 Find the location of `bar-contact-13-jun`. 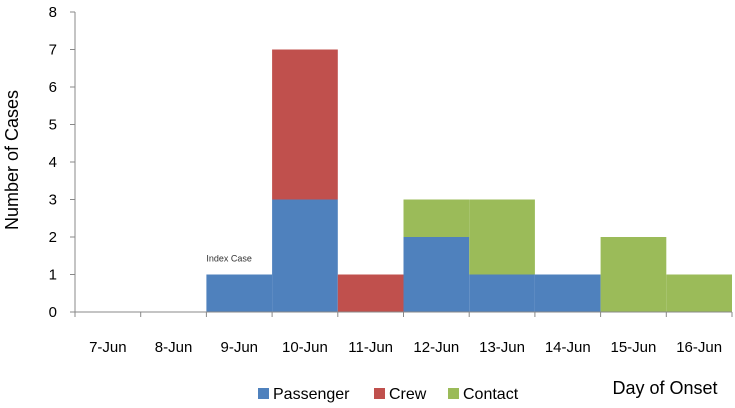

bar-contact-13-jun is located at coordinates (502, 237).